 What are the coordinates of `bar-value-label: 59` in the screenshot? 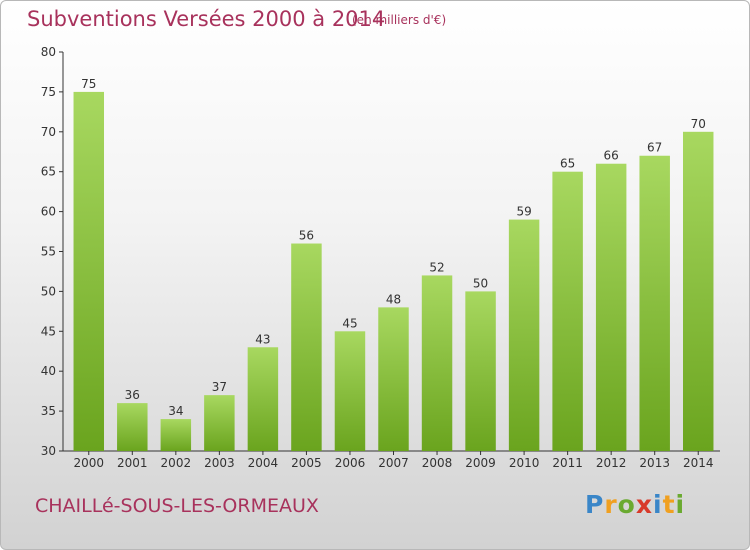 It's located at (523, 212).